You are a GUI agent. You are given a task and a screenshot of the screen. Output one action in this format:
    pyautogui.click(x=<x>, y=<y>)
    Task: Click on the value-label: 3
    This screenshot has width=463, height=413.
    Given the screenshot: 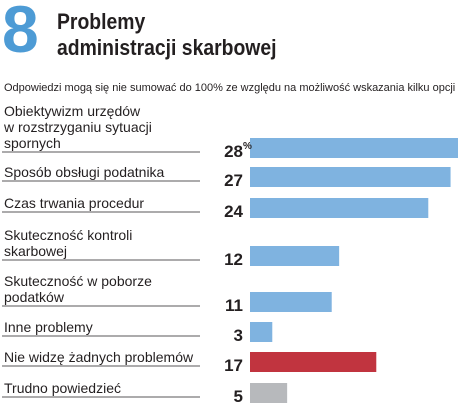 What is the action you would take?
    pyautogui.click(x=238, y=335)
    